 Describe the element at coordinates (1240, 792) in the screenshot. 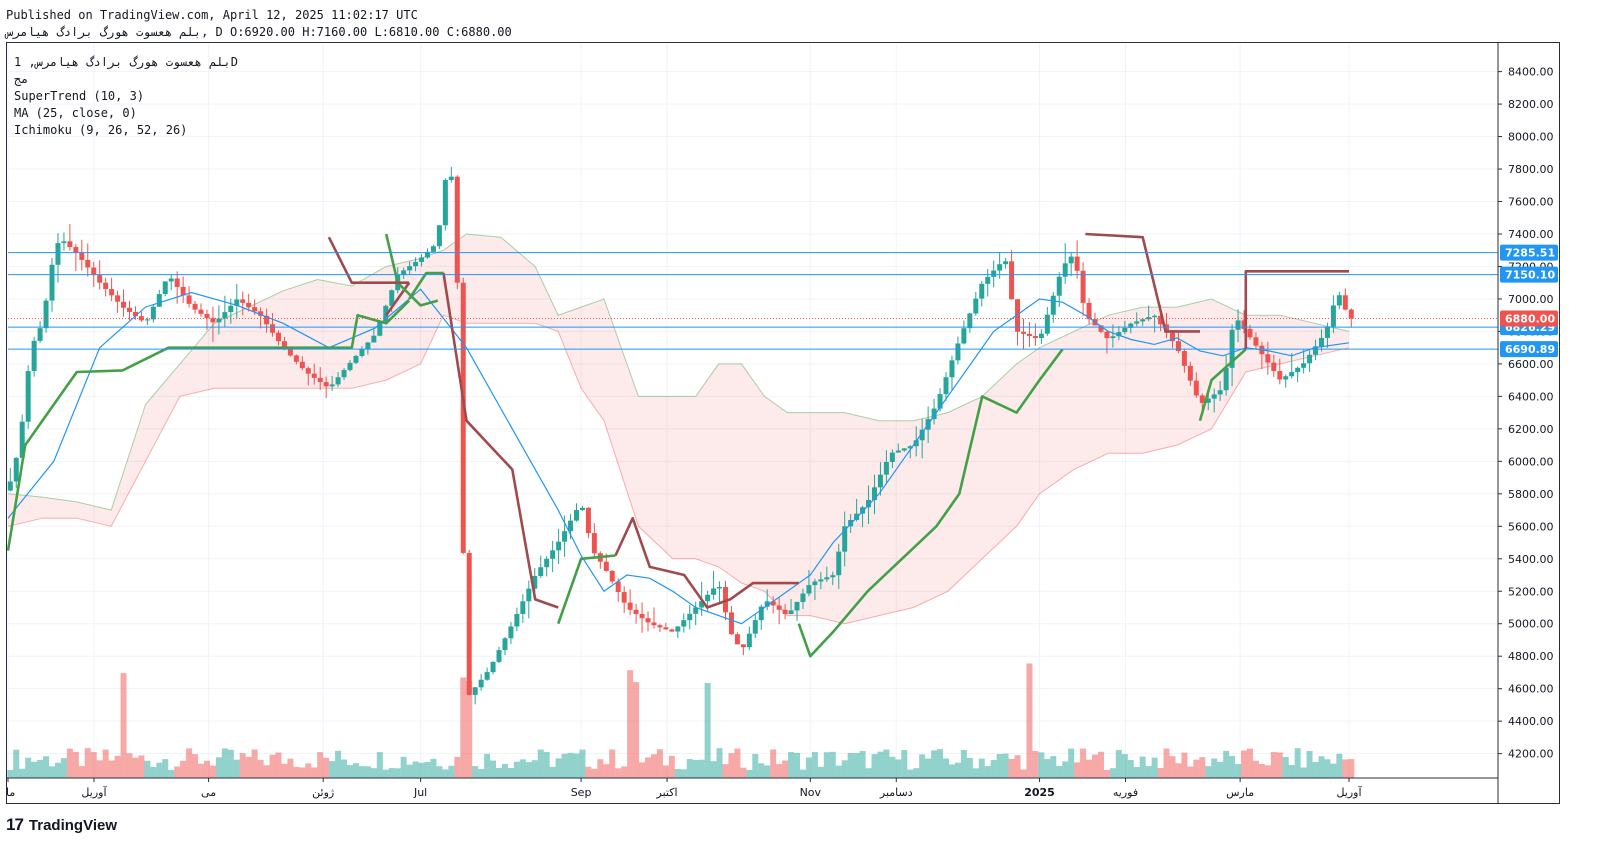

I see `time-tick-label: مارس` at that location.